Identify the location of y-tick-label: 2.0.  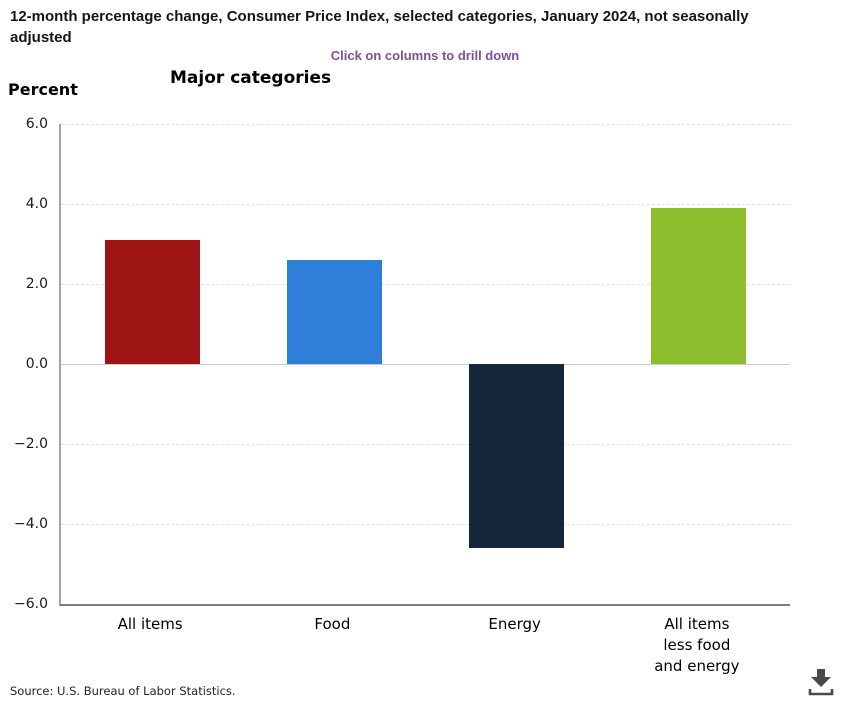
(36, 284).